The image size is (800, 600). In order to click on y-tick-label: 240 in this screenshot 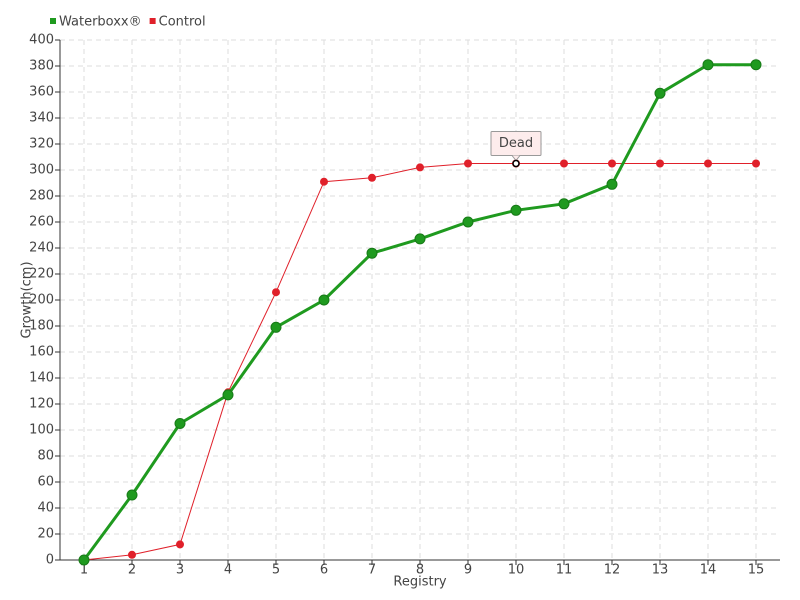, I will do `click(41, 248)`.